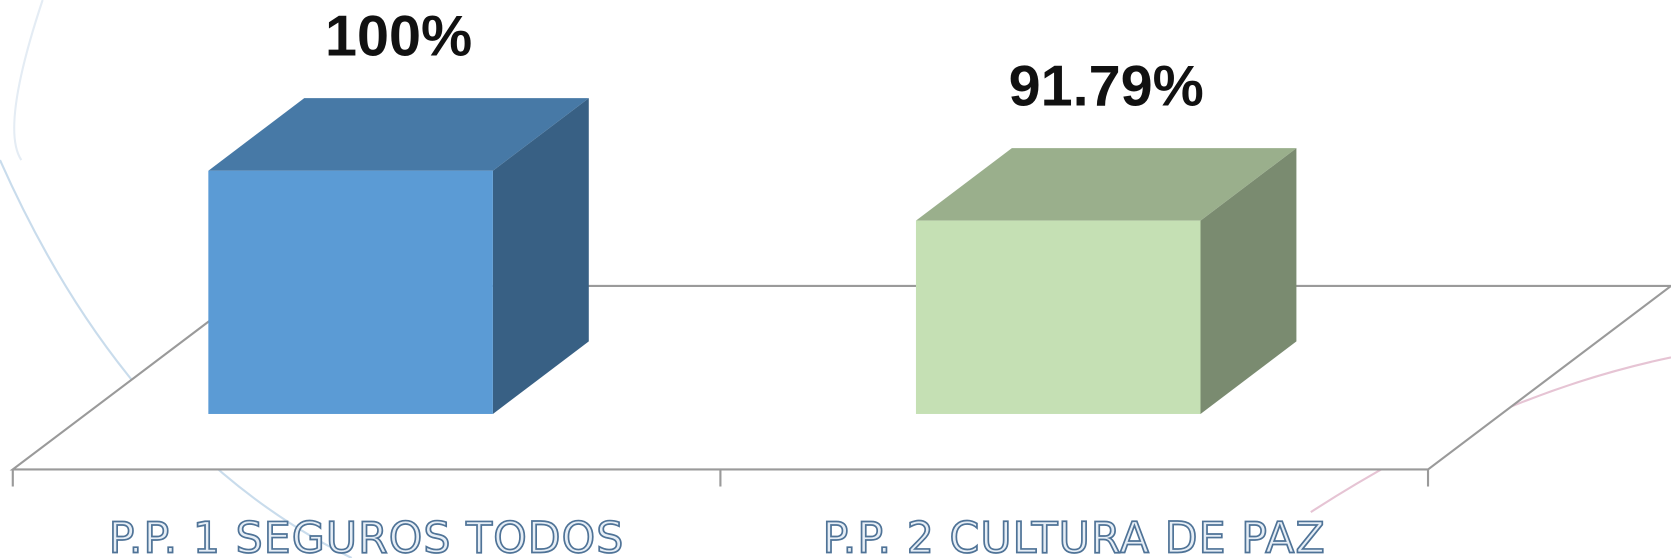 The image size is (1671, 558). Describe the element at coordinates (367, 536) in the screenshot. I see `category-label: P.P. 1 SEGUROS TODOS` at that location.